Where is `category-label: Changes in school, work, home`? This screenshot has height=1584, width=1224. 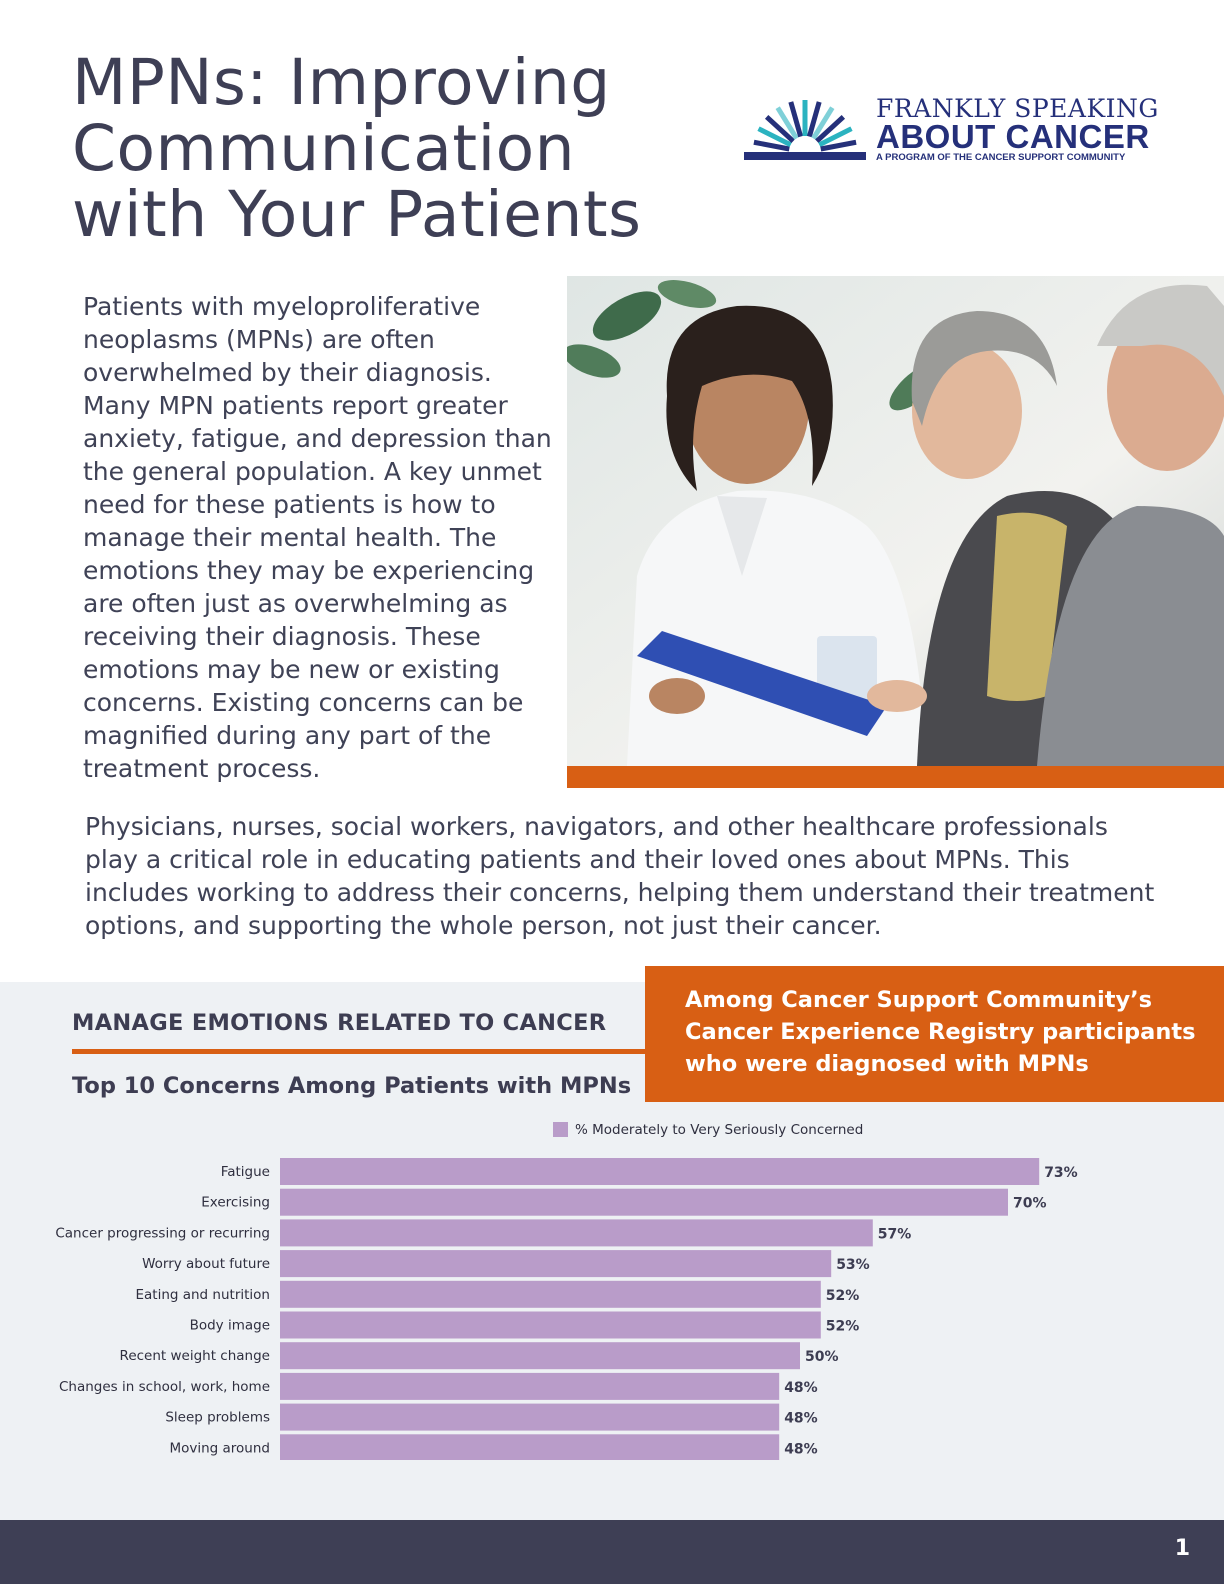
category-label: Changes in school, work, home is located at coordinates (164, 1387).